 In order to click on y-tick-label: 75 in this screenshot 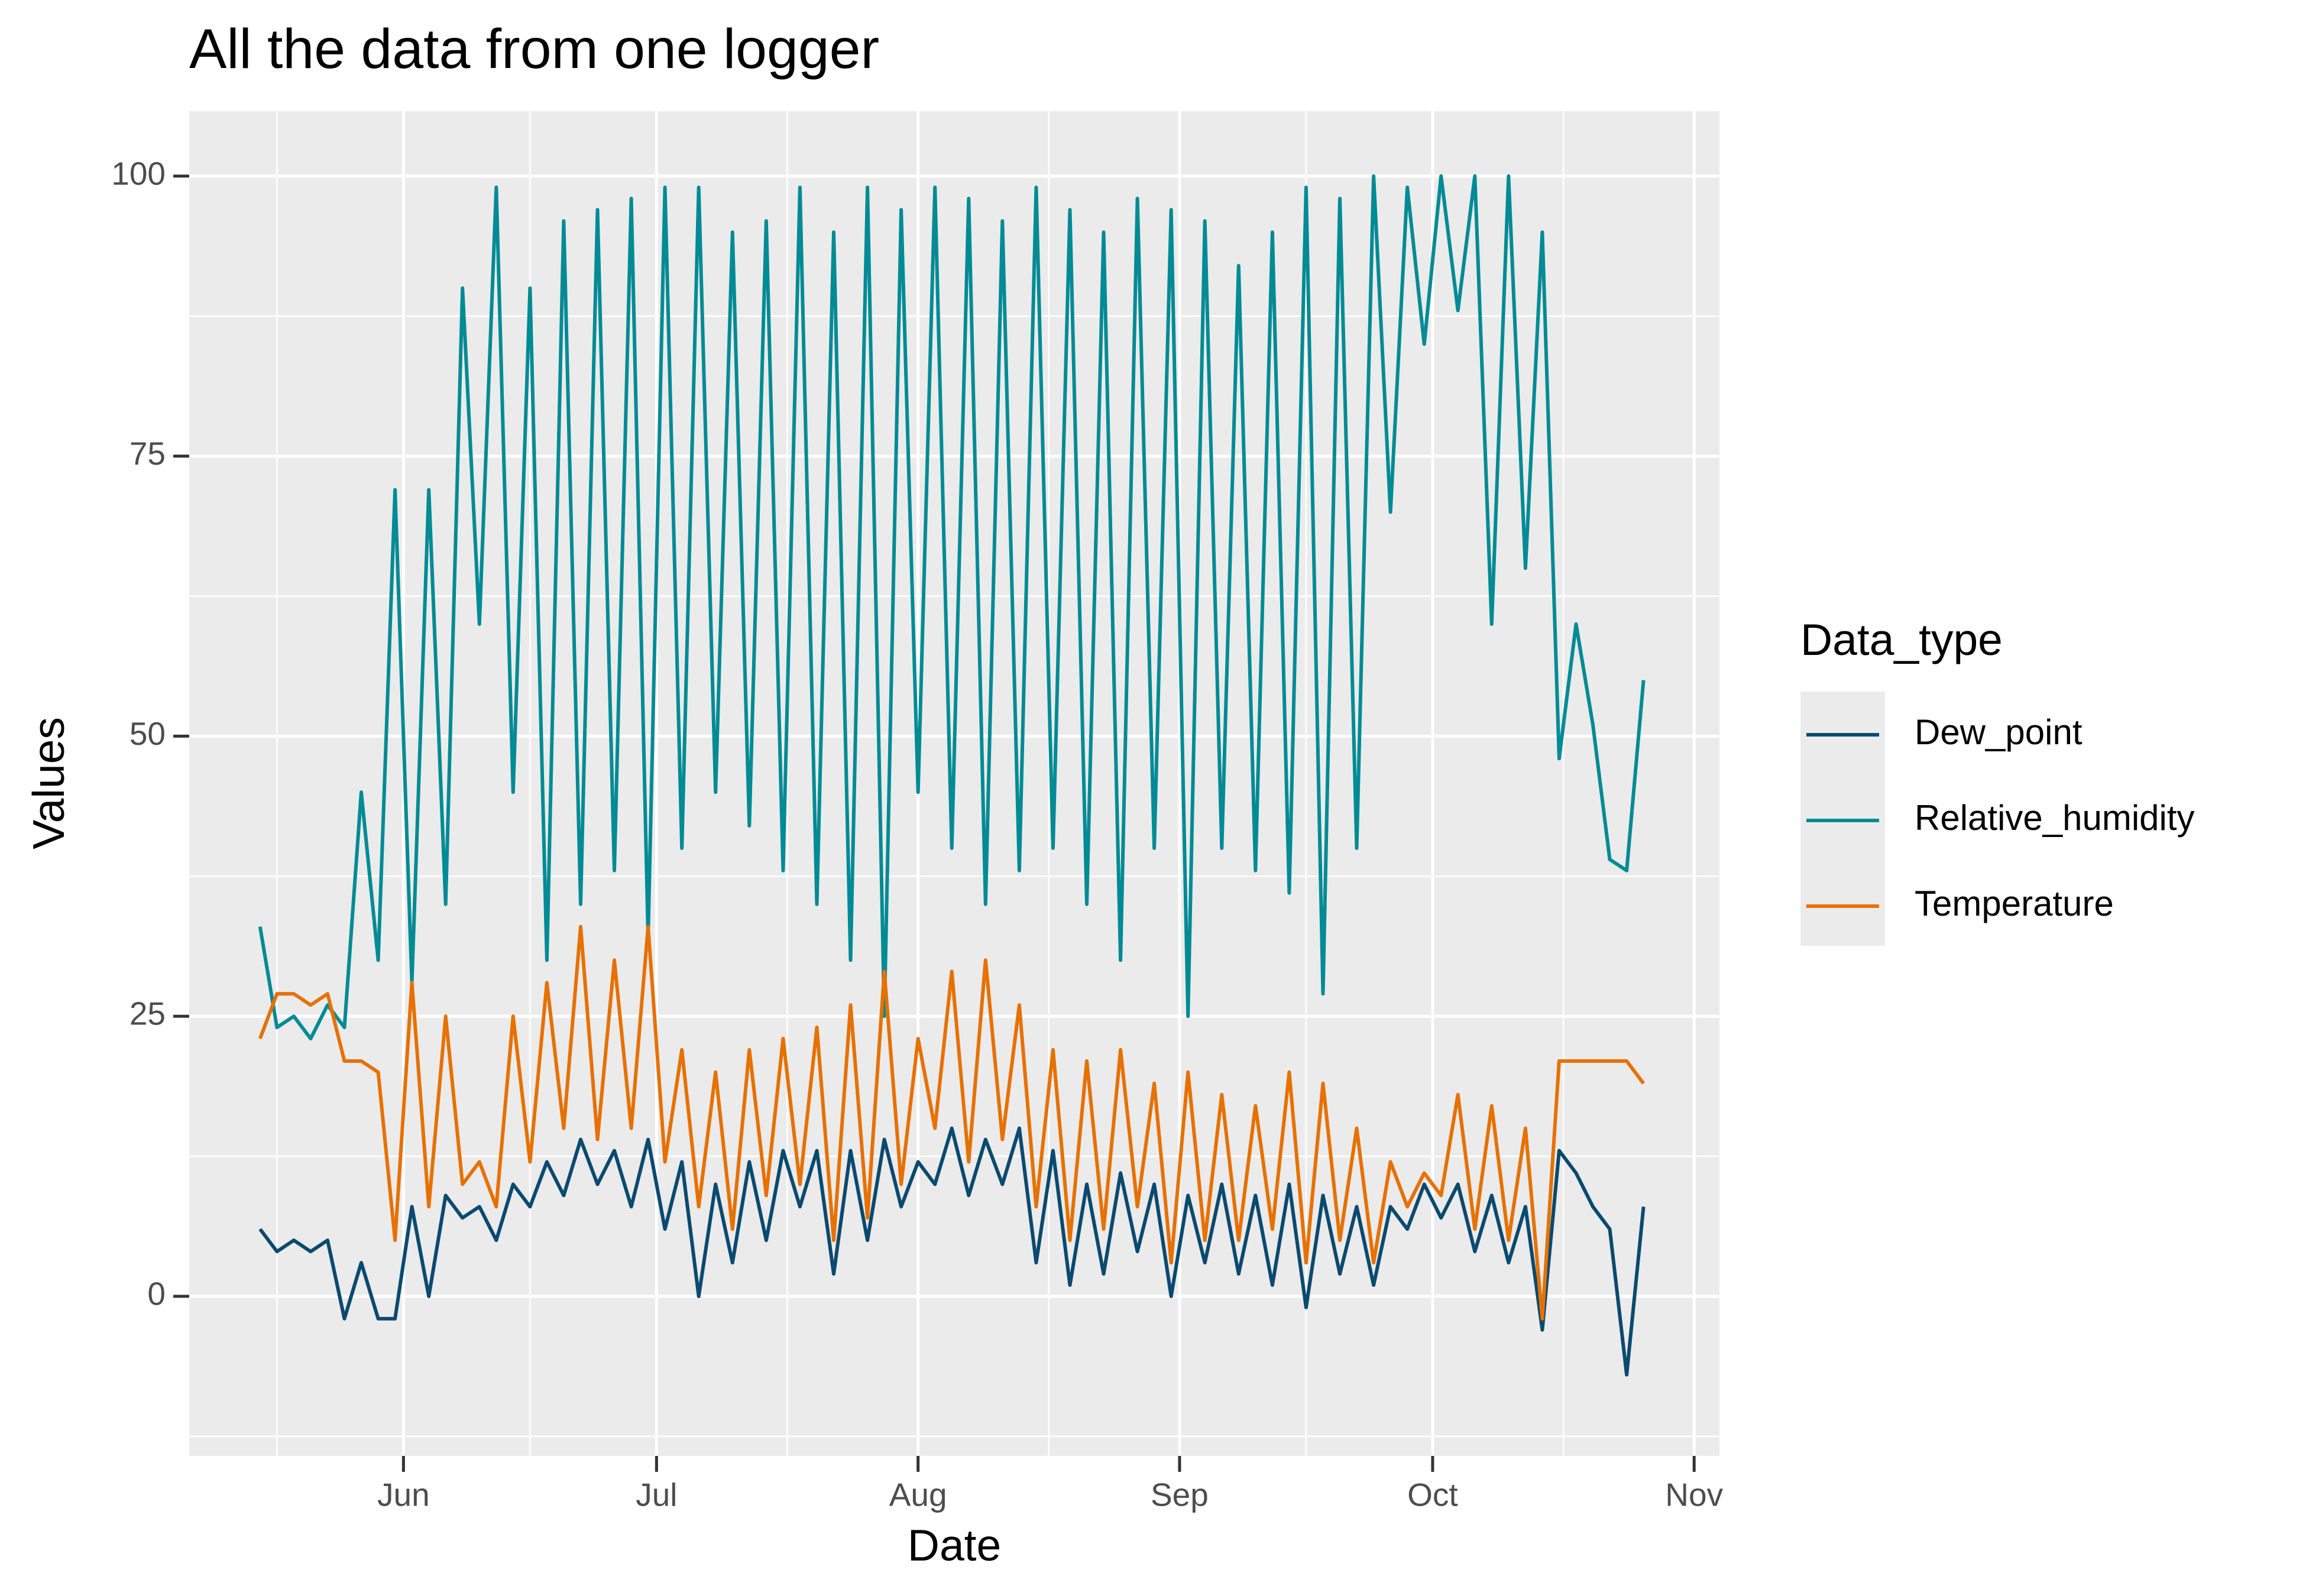, I will do `click(147, 453)`.